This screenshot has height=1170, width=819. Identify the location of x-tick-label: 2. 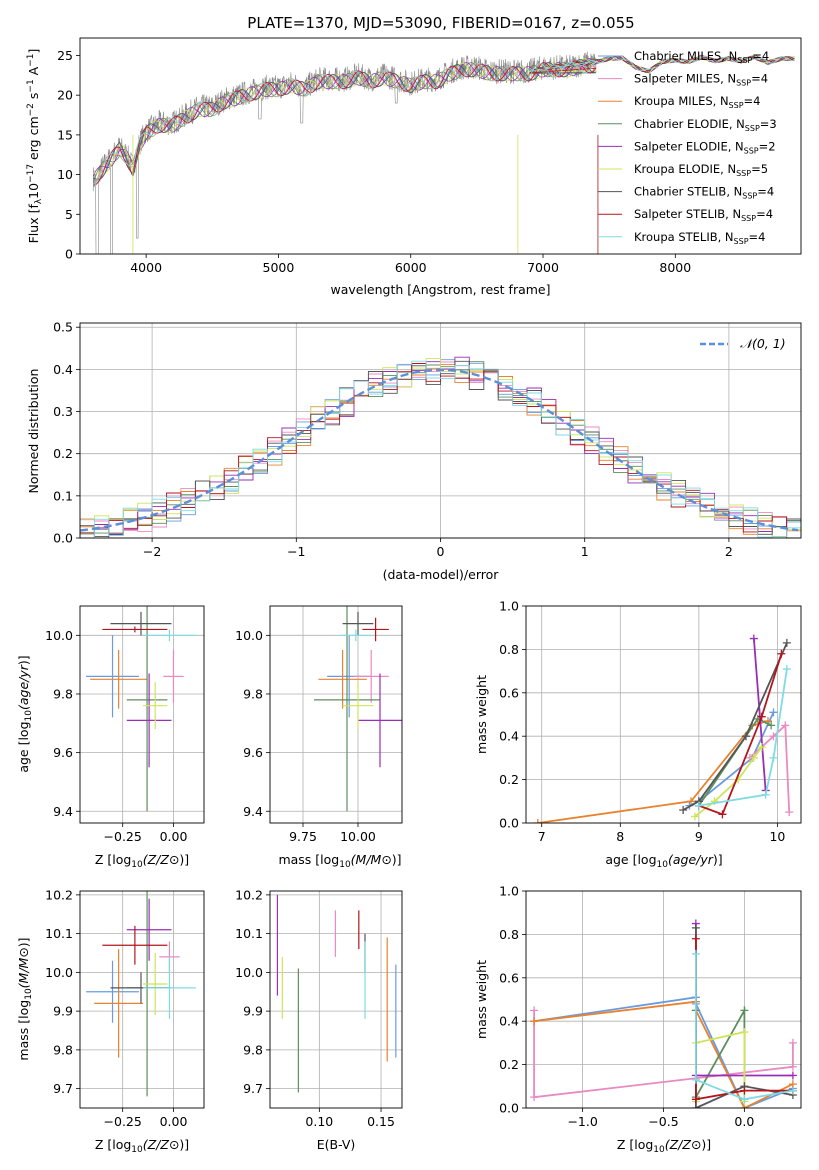
(729, 551).